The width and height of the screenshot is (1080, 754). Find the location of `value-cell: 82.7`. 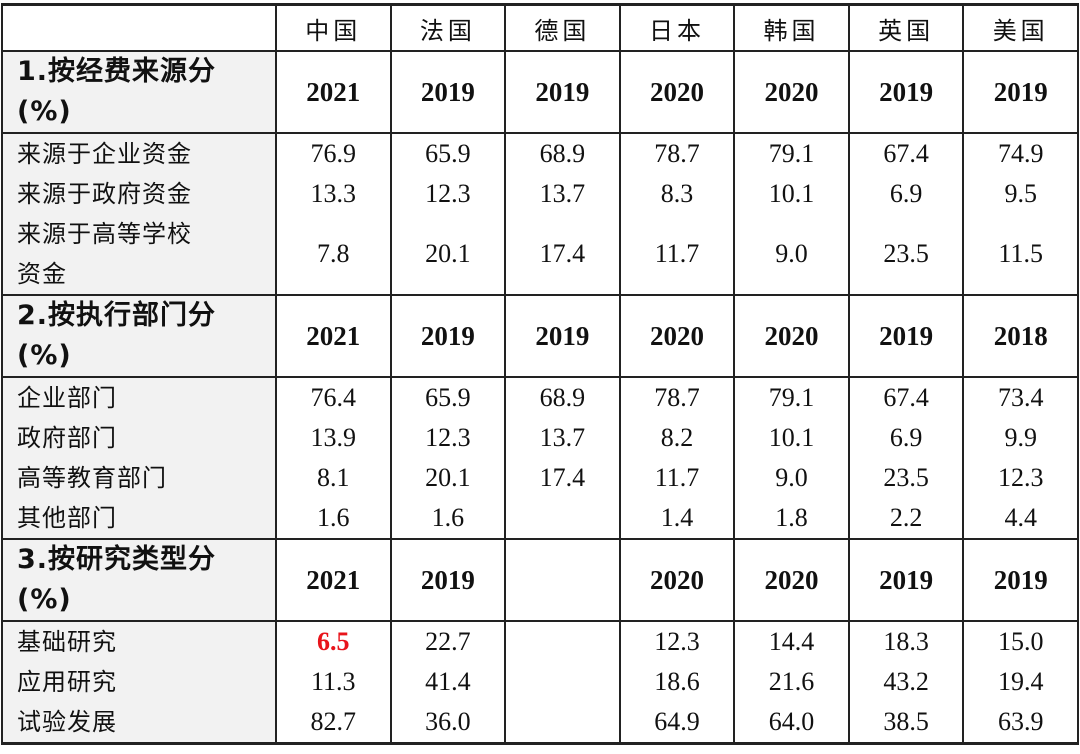

value-cell: 82.7 is located at coordinates (333, 723).